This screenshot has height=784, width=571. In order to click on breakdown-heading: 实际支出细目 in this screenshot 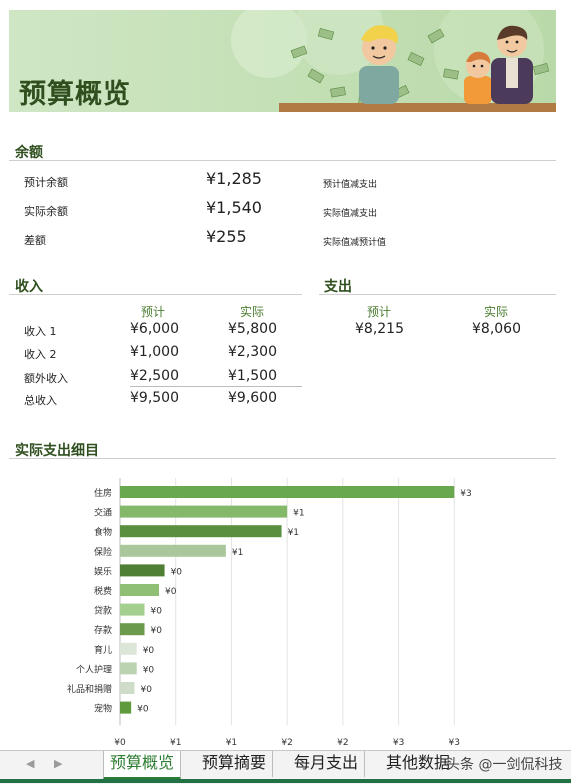, I will do `click(57, 451)`.